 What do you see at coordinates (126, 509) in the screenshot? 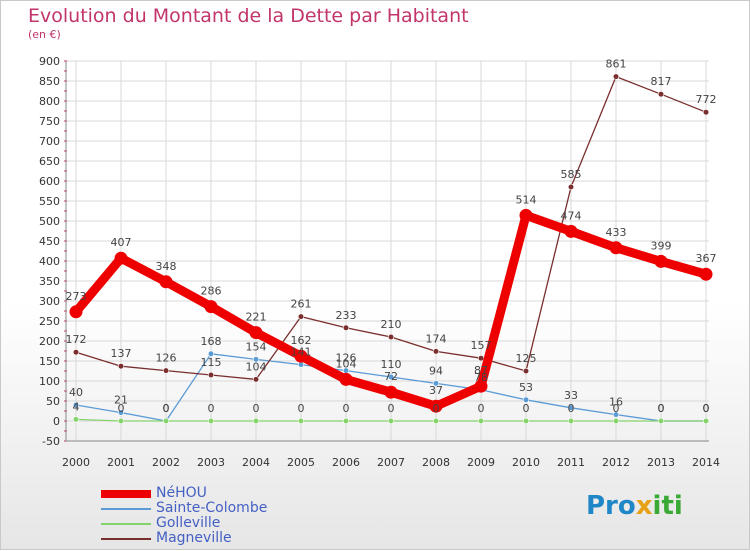
I see `legend-swatch` at bounding box center [126, 509].